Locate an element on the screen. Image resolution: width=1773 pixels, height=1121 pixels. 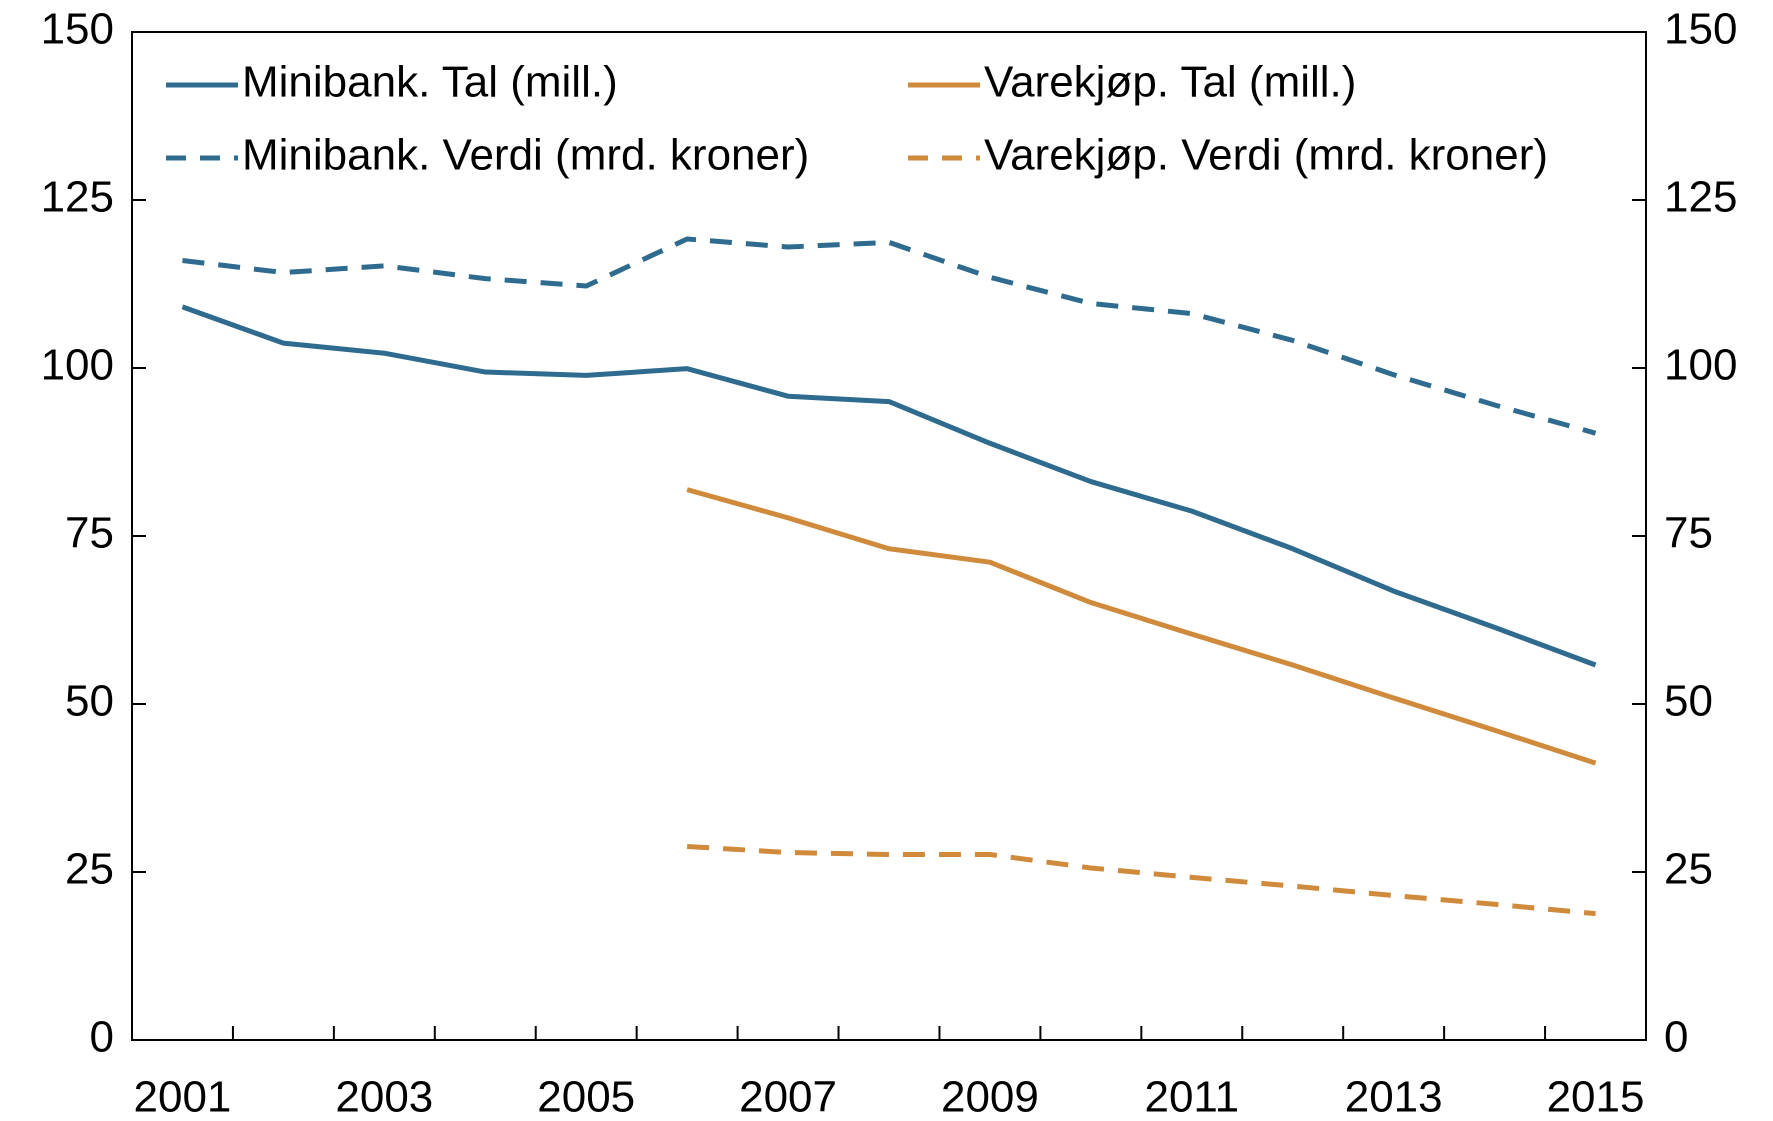
legend-label: Minibank. Verdi (mrd. kroner) is located at coordinates (525, 155).